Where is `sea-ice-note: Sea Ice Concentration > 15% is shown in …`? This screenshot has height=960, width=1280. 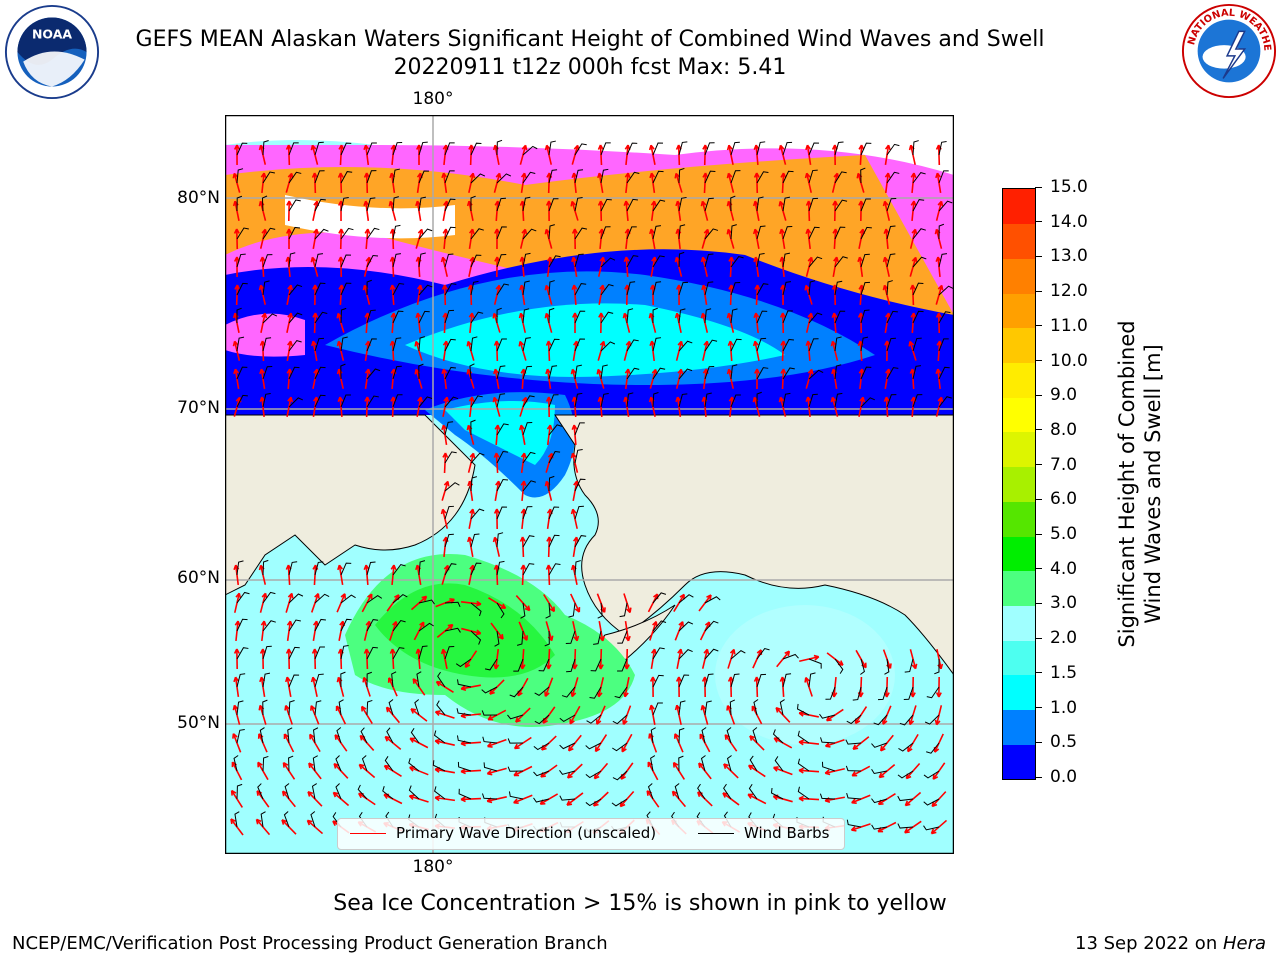
sea-ice-note: Sea Ice Concentration > 15% is shown in … is located at coordinates (640, 903).